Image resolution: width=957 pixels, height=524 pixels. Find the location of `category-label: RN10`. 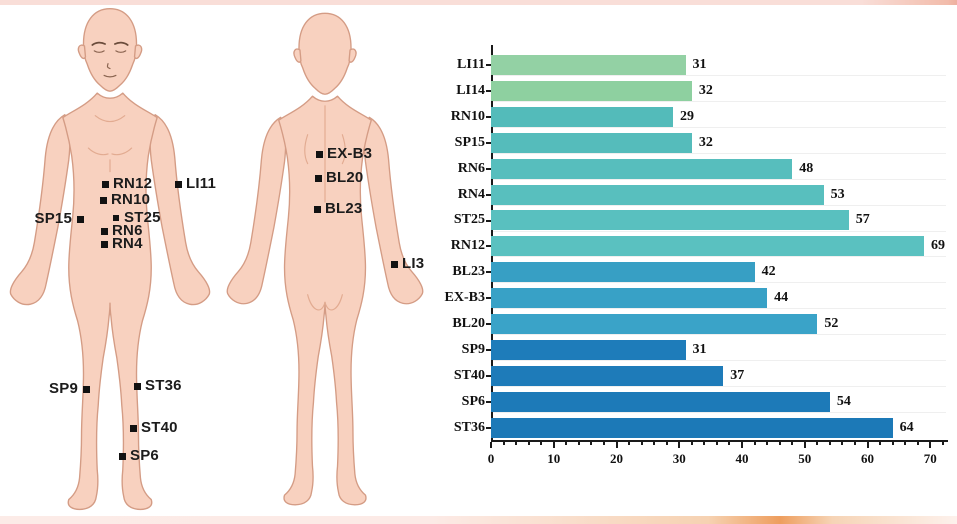

category-label: RN10 is located at coordinates (467, 116).